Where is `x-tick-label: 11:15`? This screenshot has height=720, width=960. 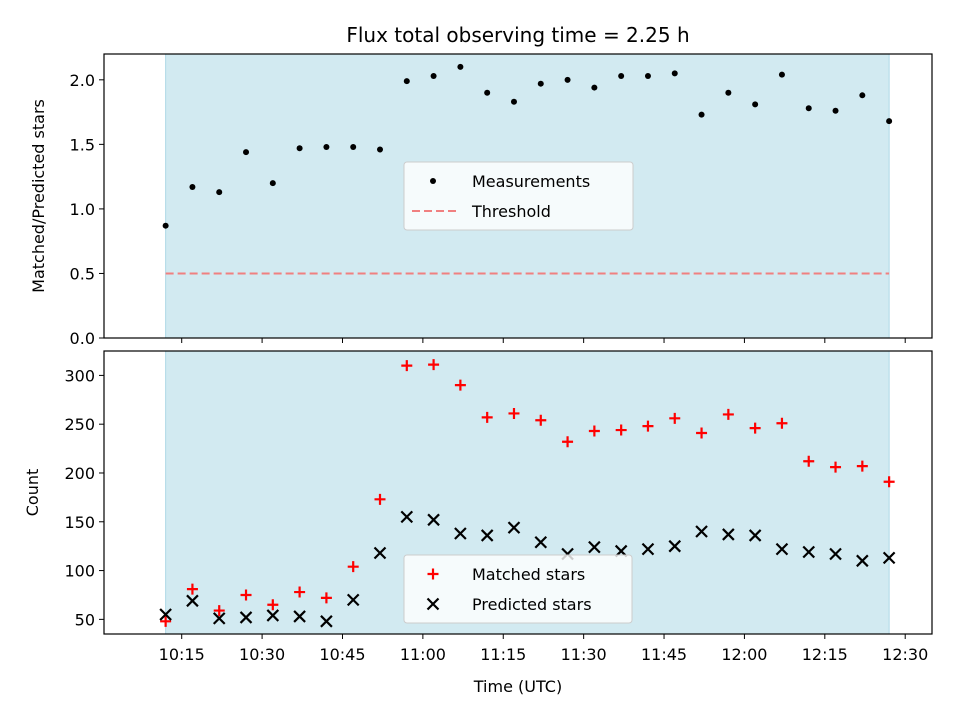 x-tick-label: 11:15 is located at coordinates (503, 654).